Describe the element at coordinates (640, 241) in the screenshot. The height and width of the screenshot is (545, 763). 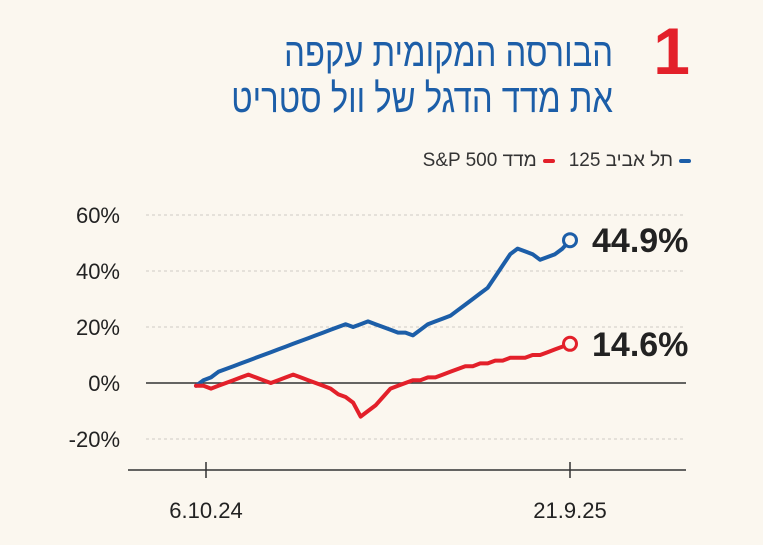
I see `series-end-label-0: 44.9%` at that location.